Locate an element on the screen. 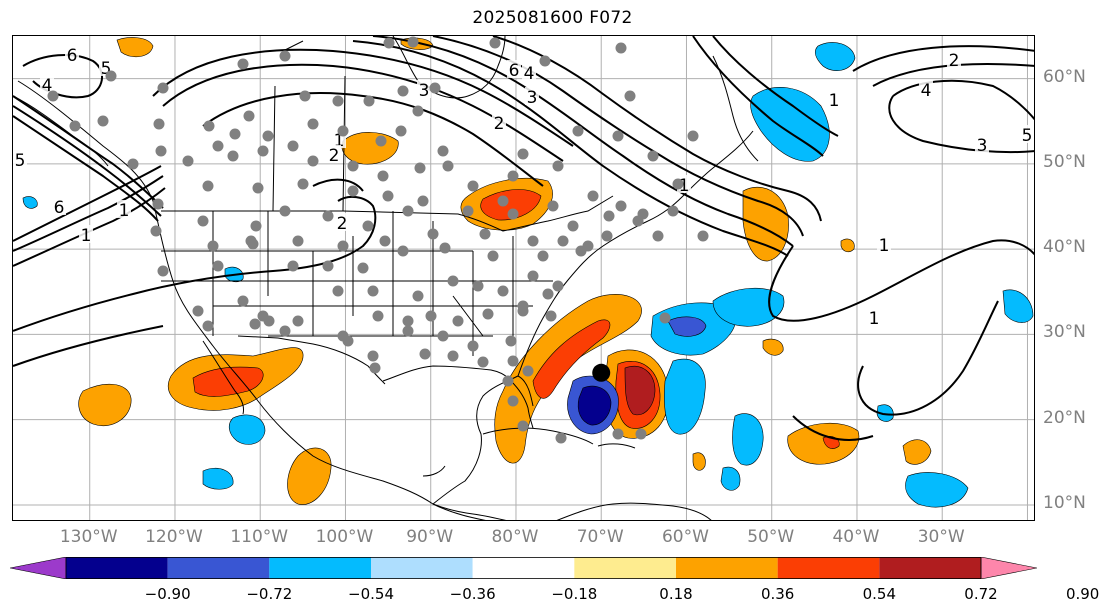  coast-gulf-north is located at coordinates (447, 373).